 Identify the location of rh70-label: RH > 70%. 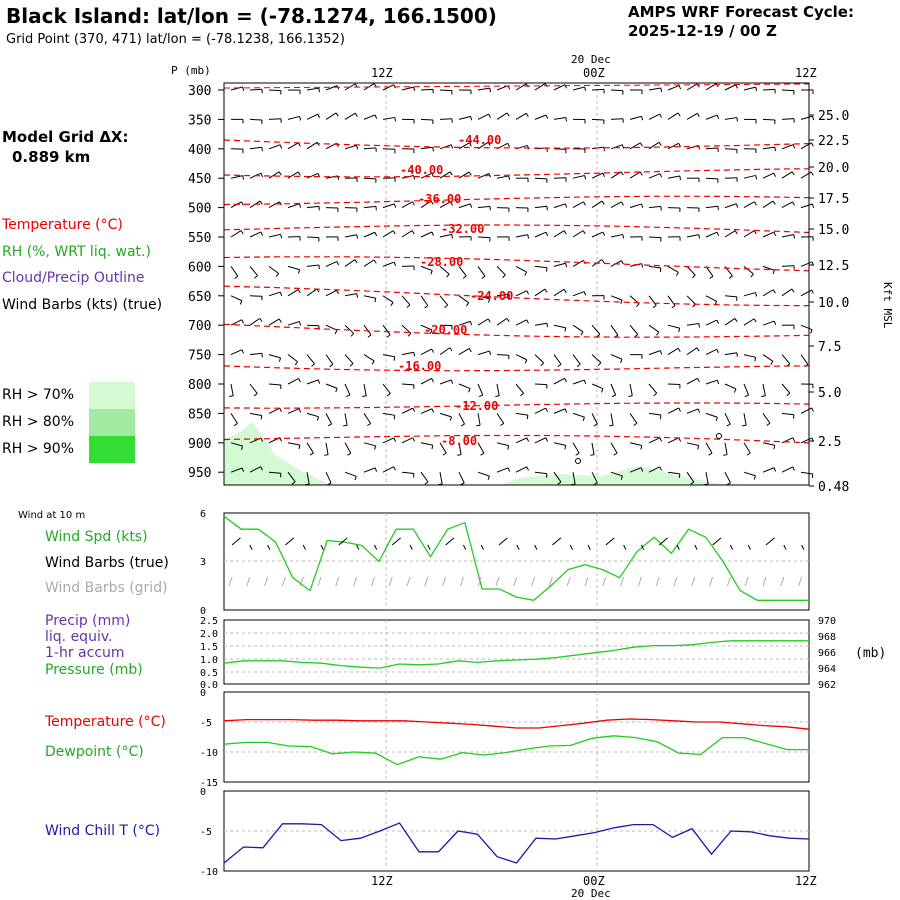
(38, 395).